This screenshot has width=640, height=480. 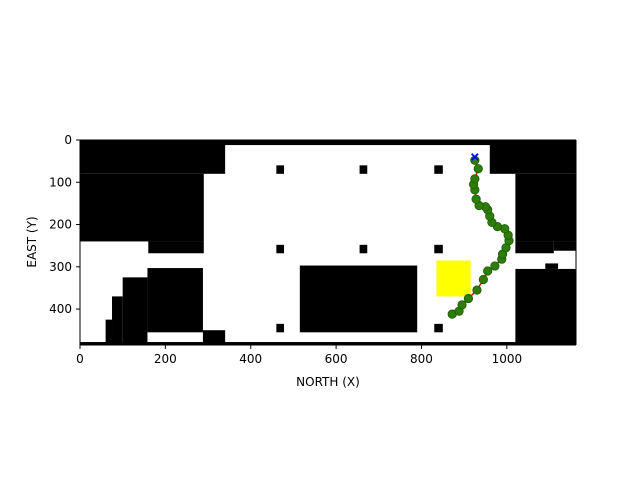 I want to click on x-tick-label: 800, so click(x=421, y=359).